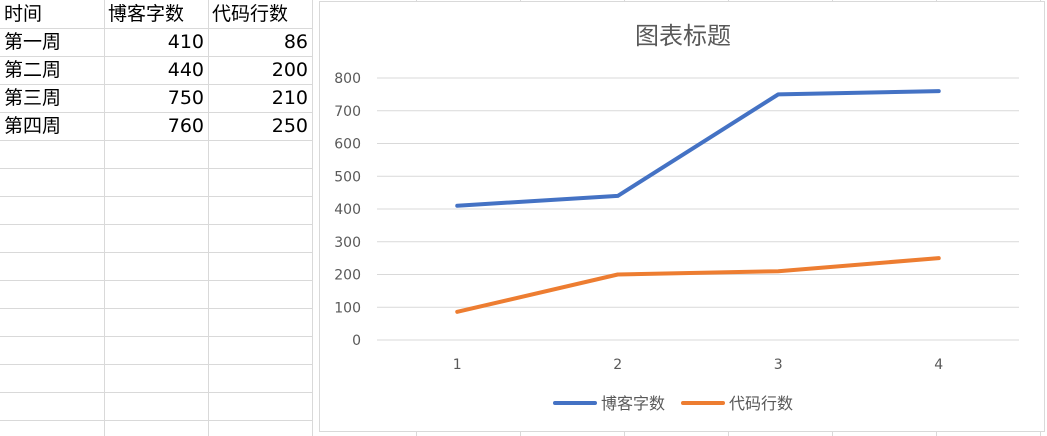  Describe the element at coordinates (347, 243) in the screenshot. I see `y-tick-label: 300` at that location.